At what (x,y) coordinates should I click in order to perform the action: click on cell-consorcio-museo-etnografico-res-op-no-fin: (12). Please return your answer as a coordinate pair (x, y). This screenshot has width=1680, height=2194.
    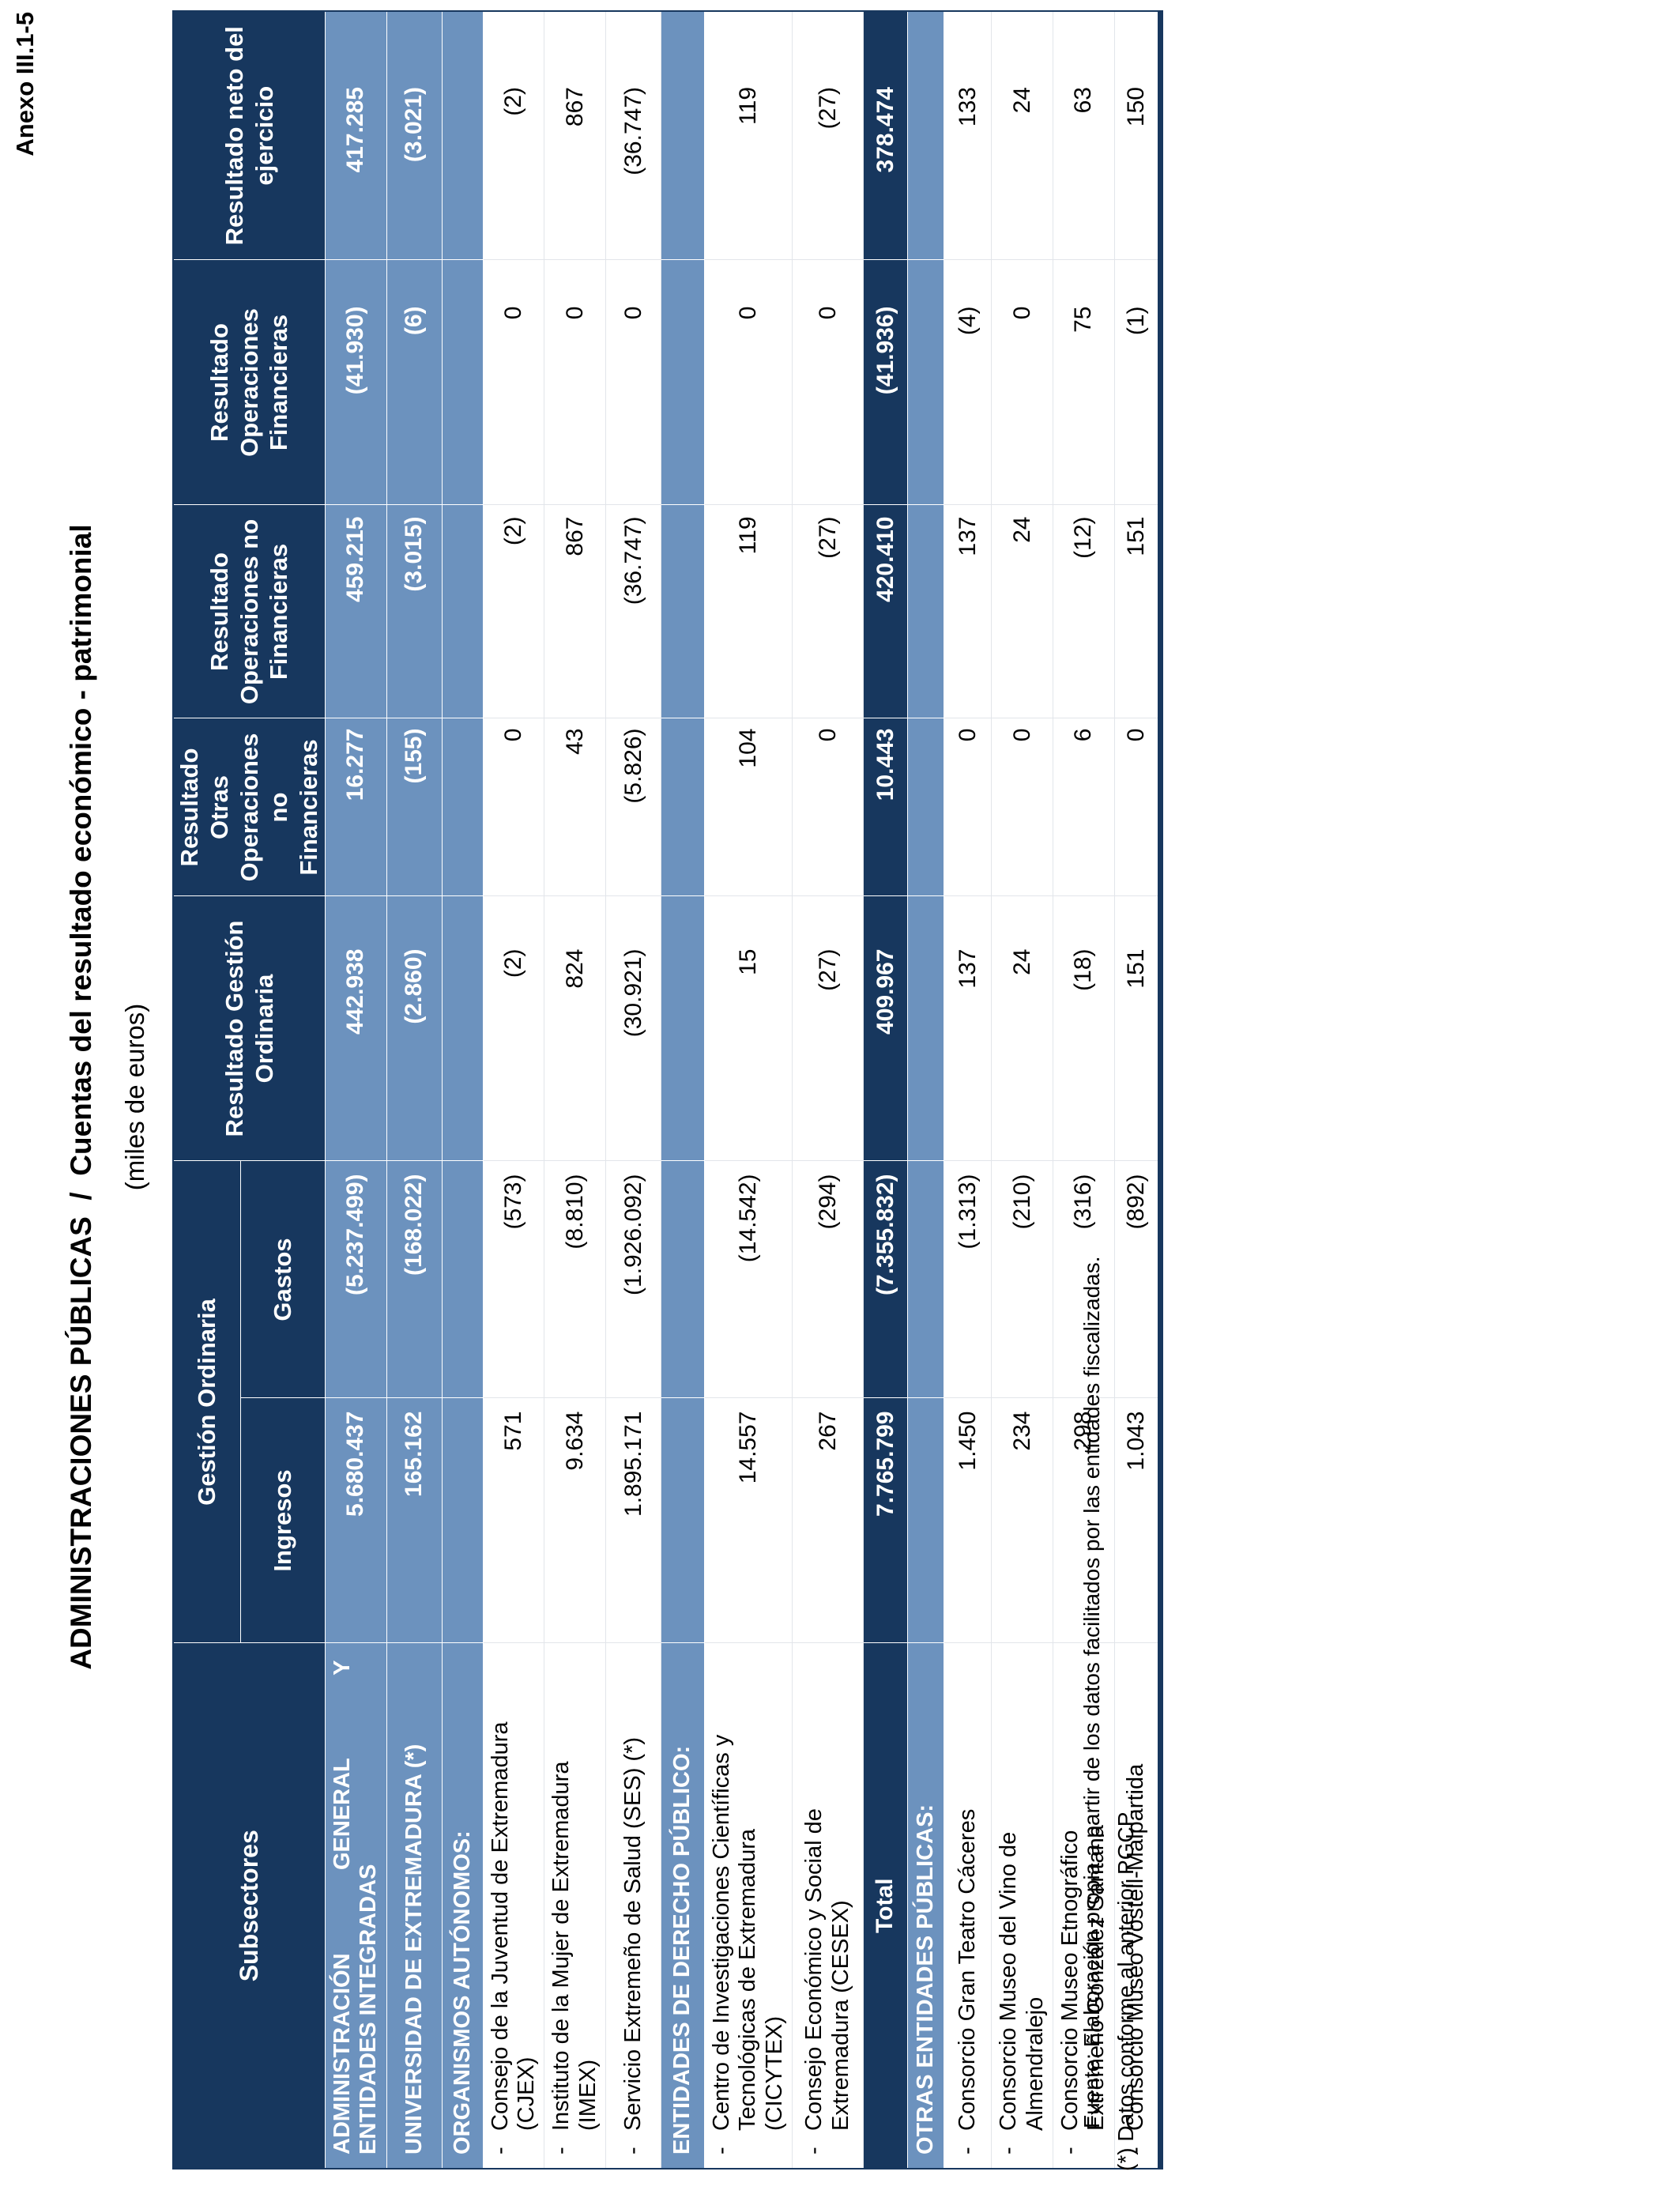
    Looking at the image, I should click on (1084, 611).